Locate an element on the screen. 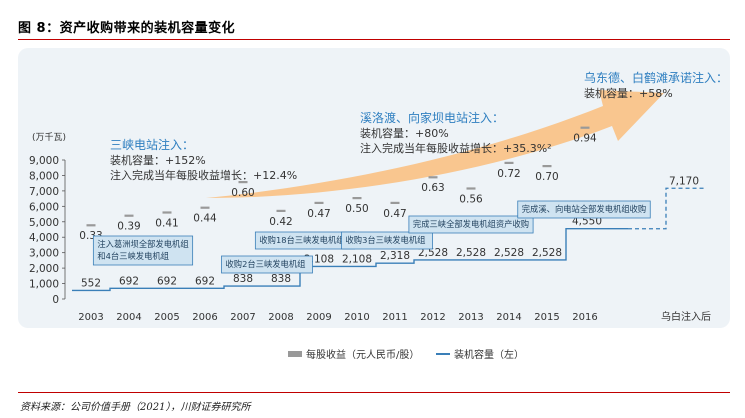 This screenshot has height=418, width=745. annotation-heading: 三峡电站注入： is located at coordinates (152, 144).